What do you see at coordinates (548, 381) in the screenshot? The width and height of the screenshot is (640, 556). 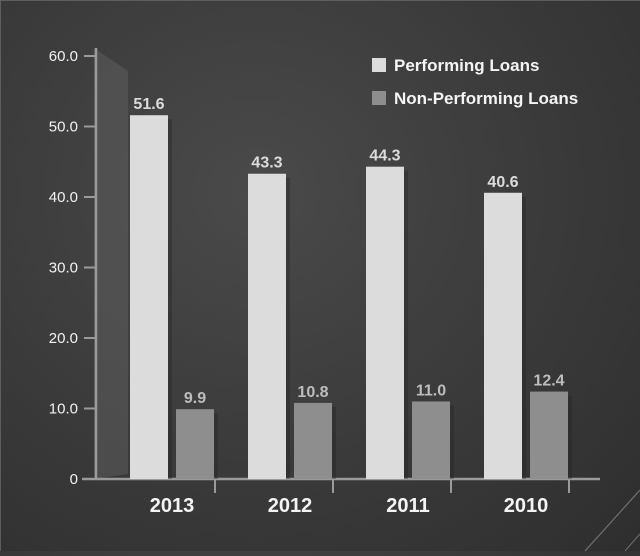 I see `value-label: 12.4` at bounding box center [548, 381].